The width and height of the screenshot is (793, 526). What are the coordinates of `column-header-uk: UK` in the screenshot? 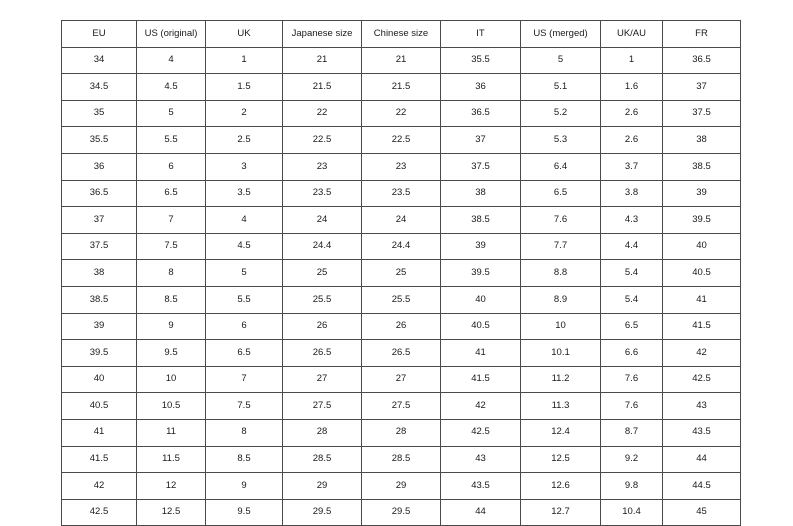 It's located at (244, 34).